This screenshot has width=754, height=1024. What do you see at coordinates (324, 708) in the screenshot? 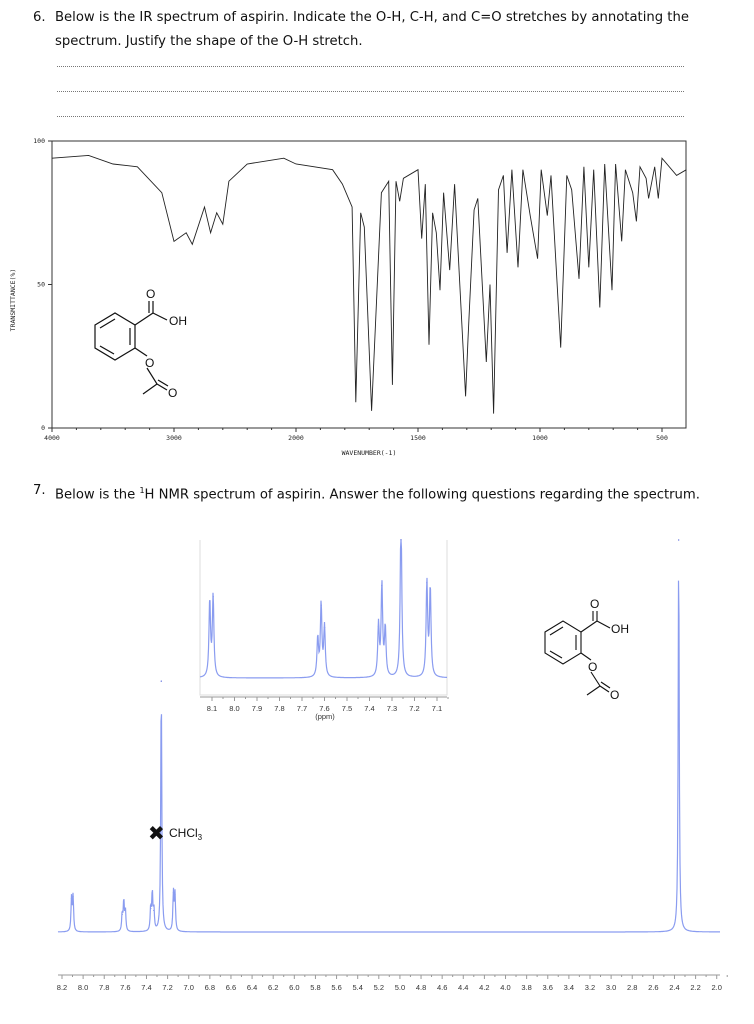
I see `inset-x-tick-label: 7.6` at bounding box center [324, 708].